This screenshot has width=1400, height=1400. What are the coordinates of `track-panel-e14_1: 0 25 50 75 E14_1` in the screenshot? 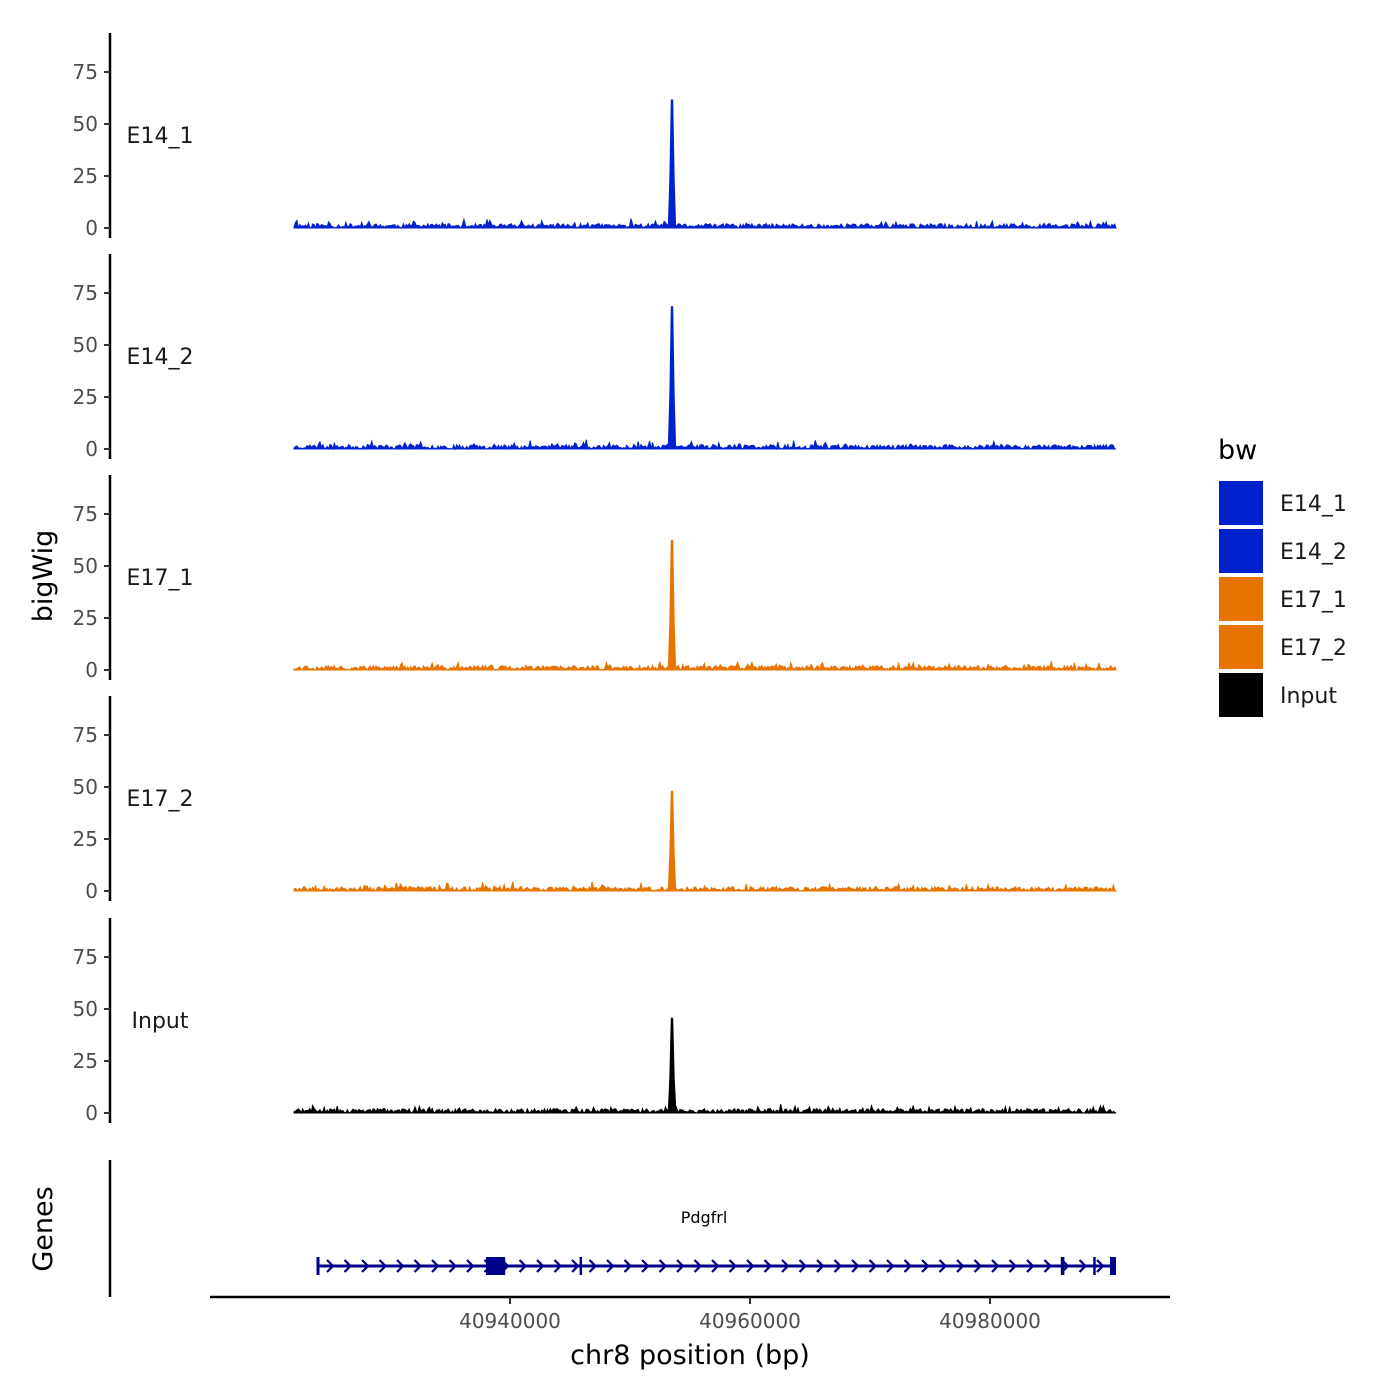 It's located at (595, 136).